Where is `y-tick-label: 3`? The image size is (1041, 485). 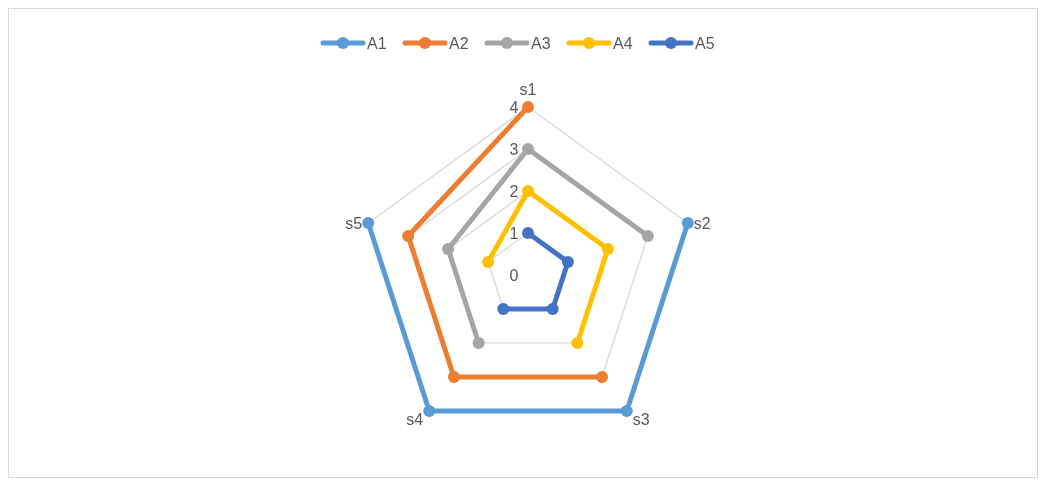 y-tick-label: 3 is located at coordinates (514, 149).